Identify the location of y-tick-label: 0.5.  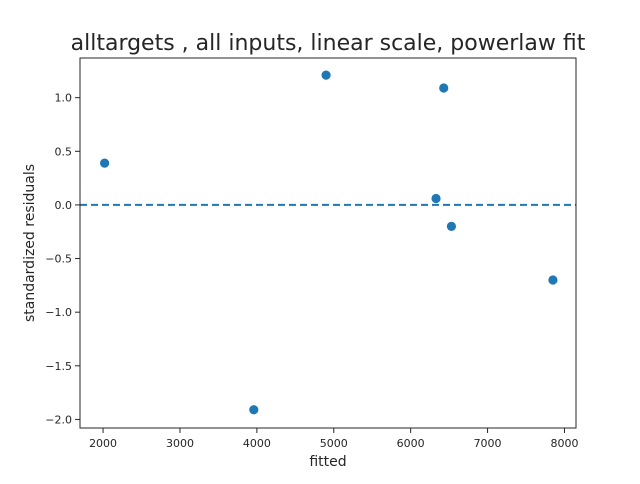
(64, 151).